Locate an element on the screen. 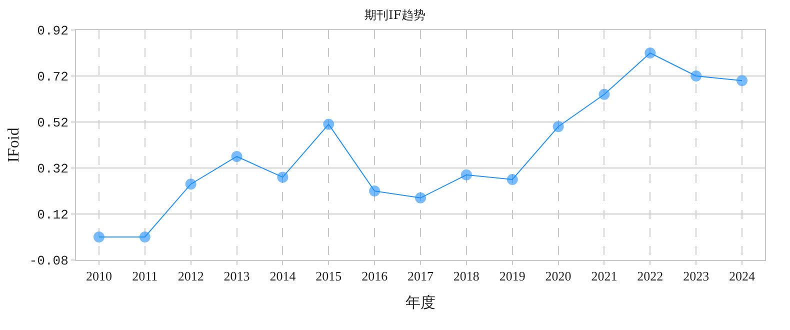 This screenshot has height=330, width=790. y-tick-label: 0.52 is located at coordinates (52, 123).